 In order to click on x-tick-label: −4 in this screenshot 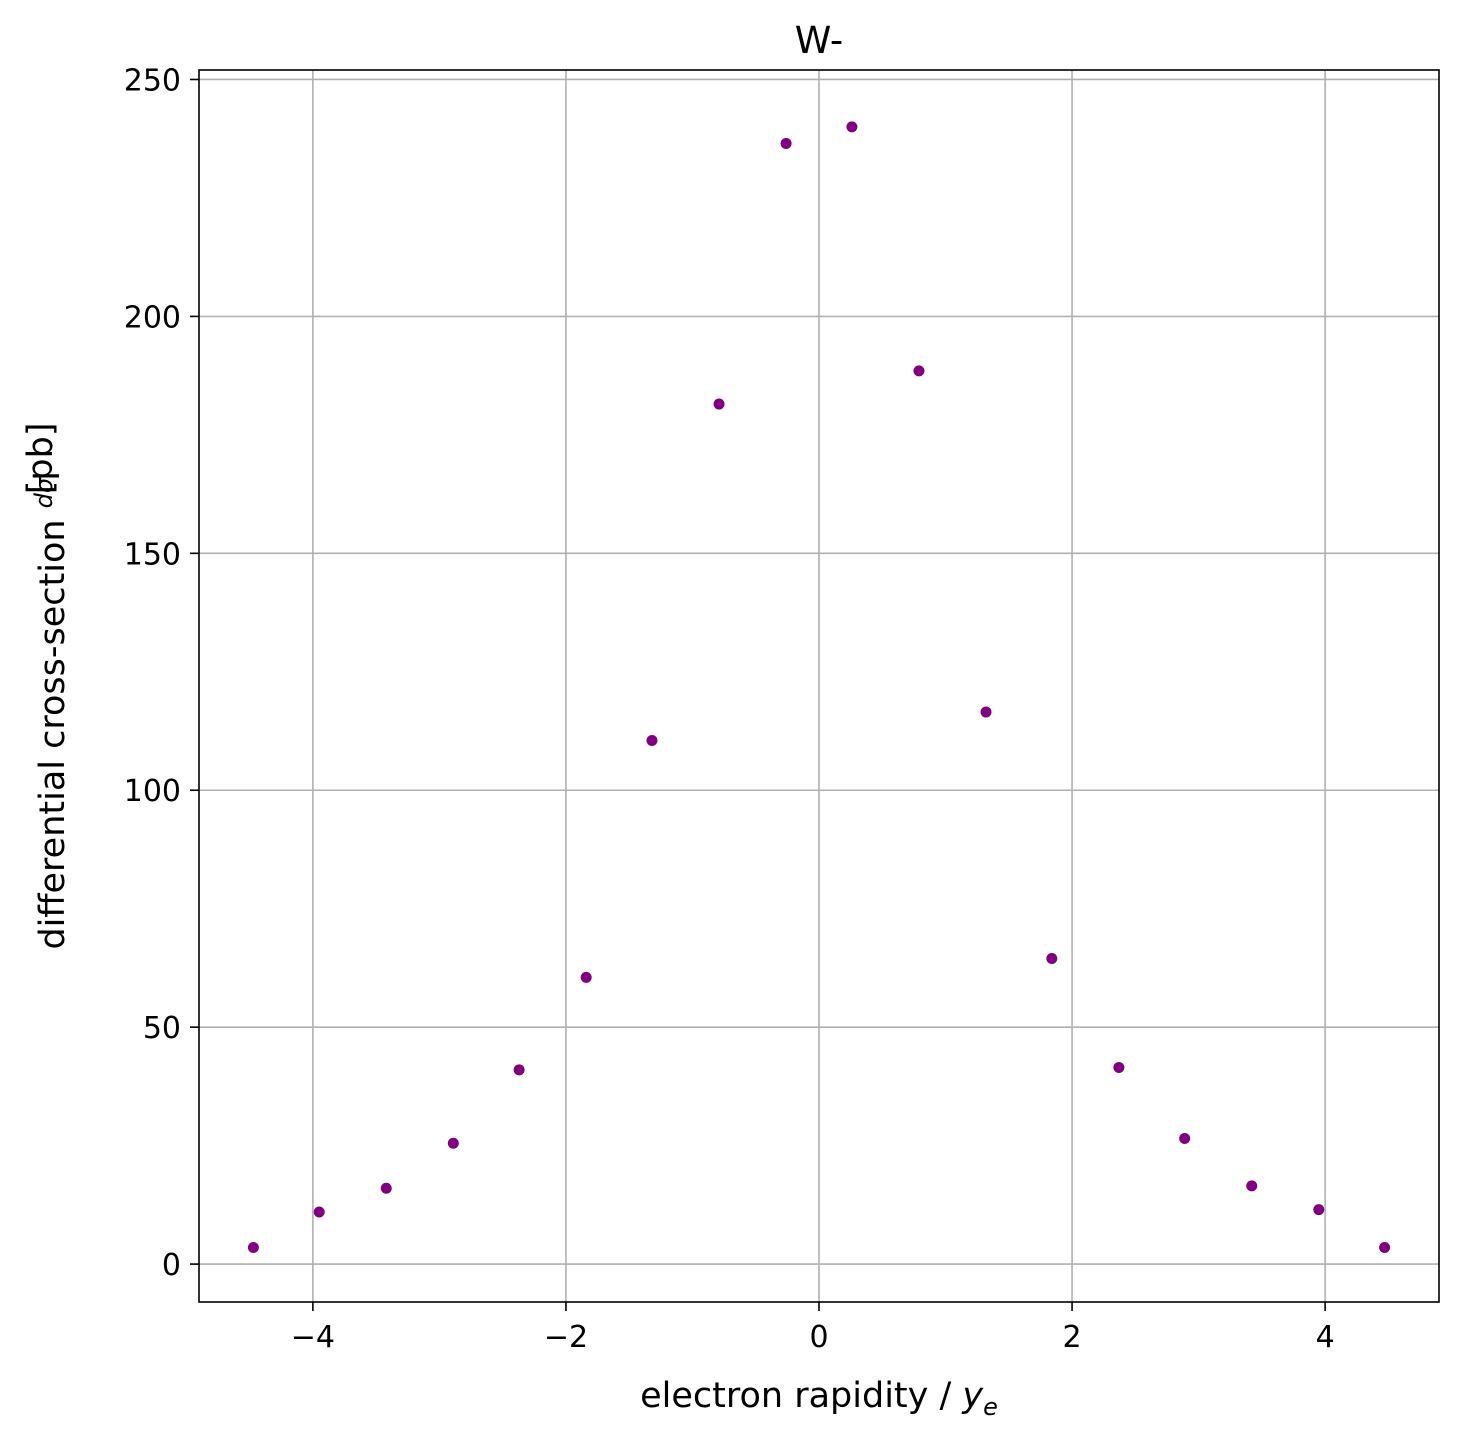, I will do `click(313, 1337)`.